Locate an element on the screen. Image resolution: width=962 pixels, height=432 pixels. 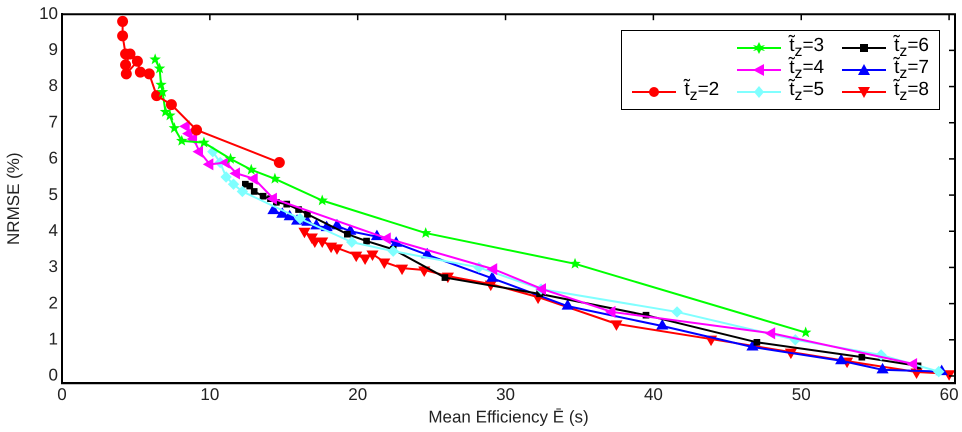
y-tick-label: 2 is located at coordinates (53, 302).